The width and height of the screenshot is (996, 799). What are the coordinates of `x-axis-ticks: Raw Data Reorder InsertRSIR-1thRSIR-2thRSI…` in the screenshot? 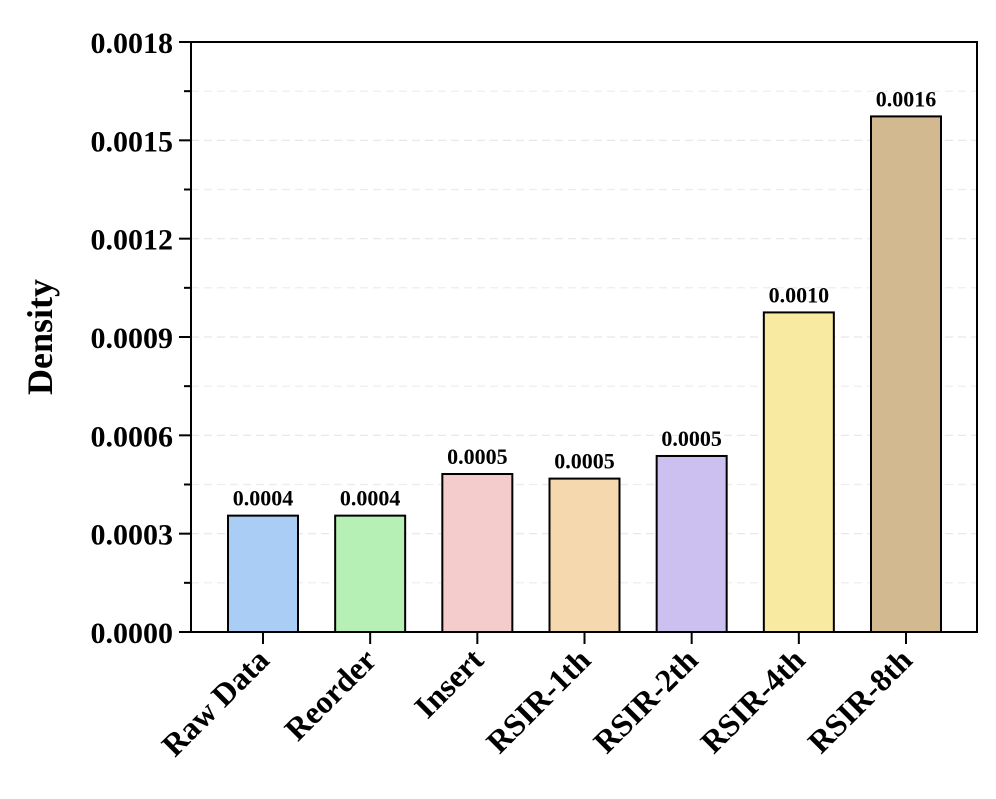 It's located at (536, 697).